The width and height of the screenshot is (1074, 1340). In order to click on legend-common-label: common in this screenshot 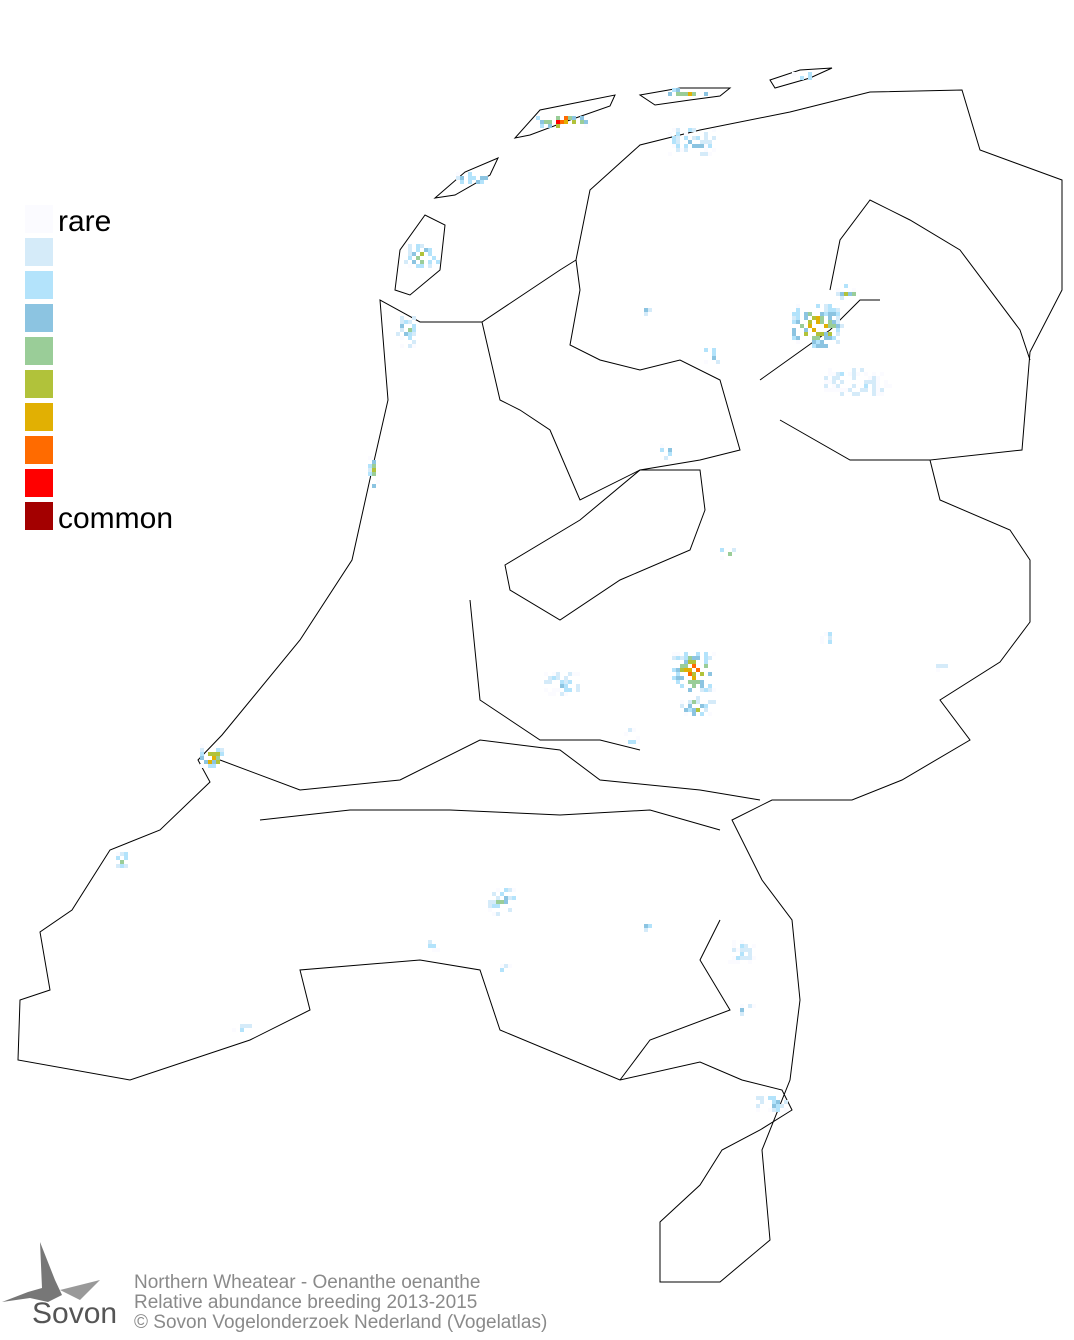, I will do `click(116, 518)`.